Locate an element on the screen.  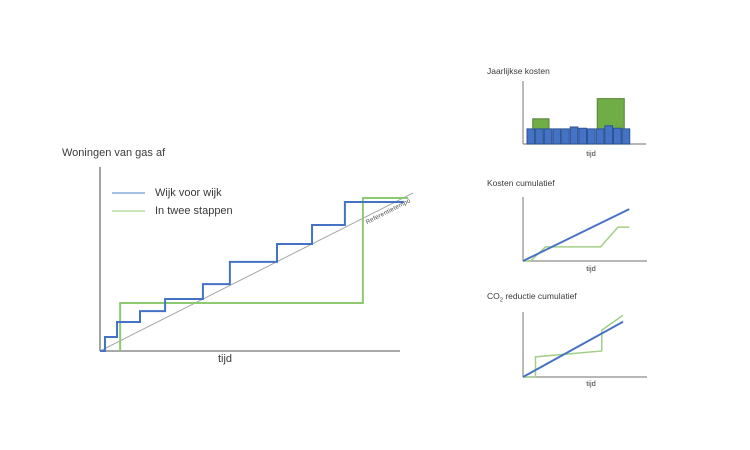
main-chart-x-axis-label: tijd is located at coordinates (225, 359).